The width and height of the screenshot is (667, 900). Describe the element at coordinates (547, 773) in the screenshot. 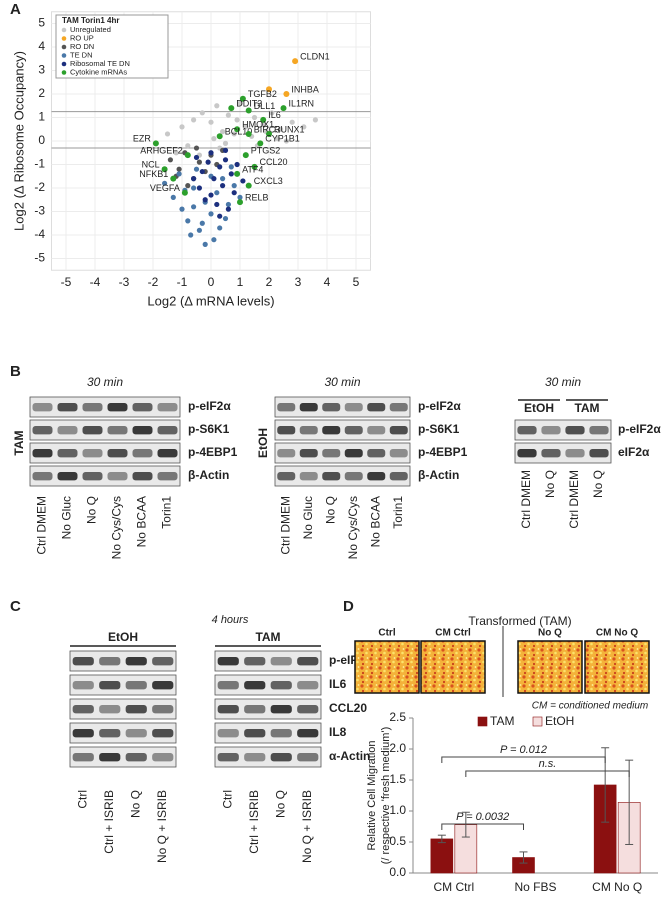

I see `significance-bracket` at that location.